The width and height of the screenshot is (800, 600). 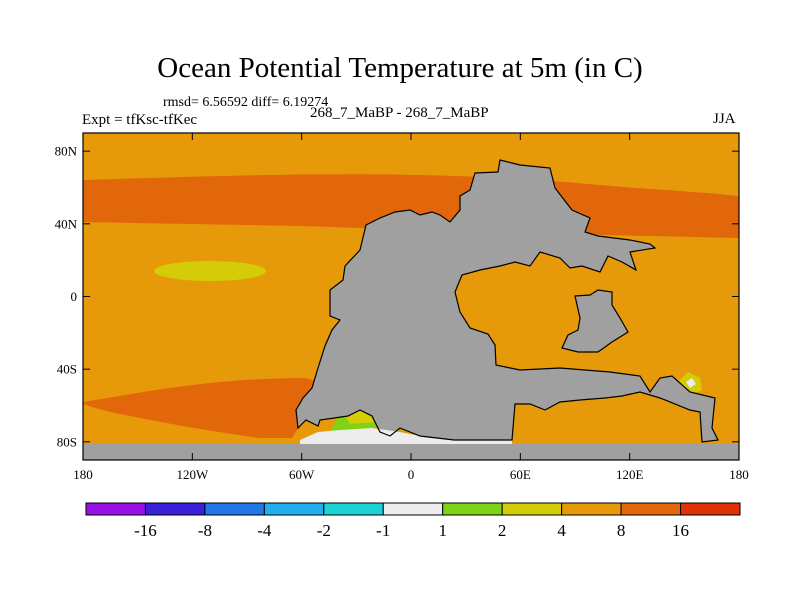 What do you see at coordinates (67, 369) in the screenshot?
I see `y-tick-label: 40S` at bounding box center [67, 369].